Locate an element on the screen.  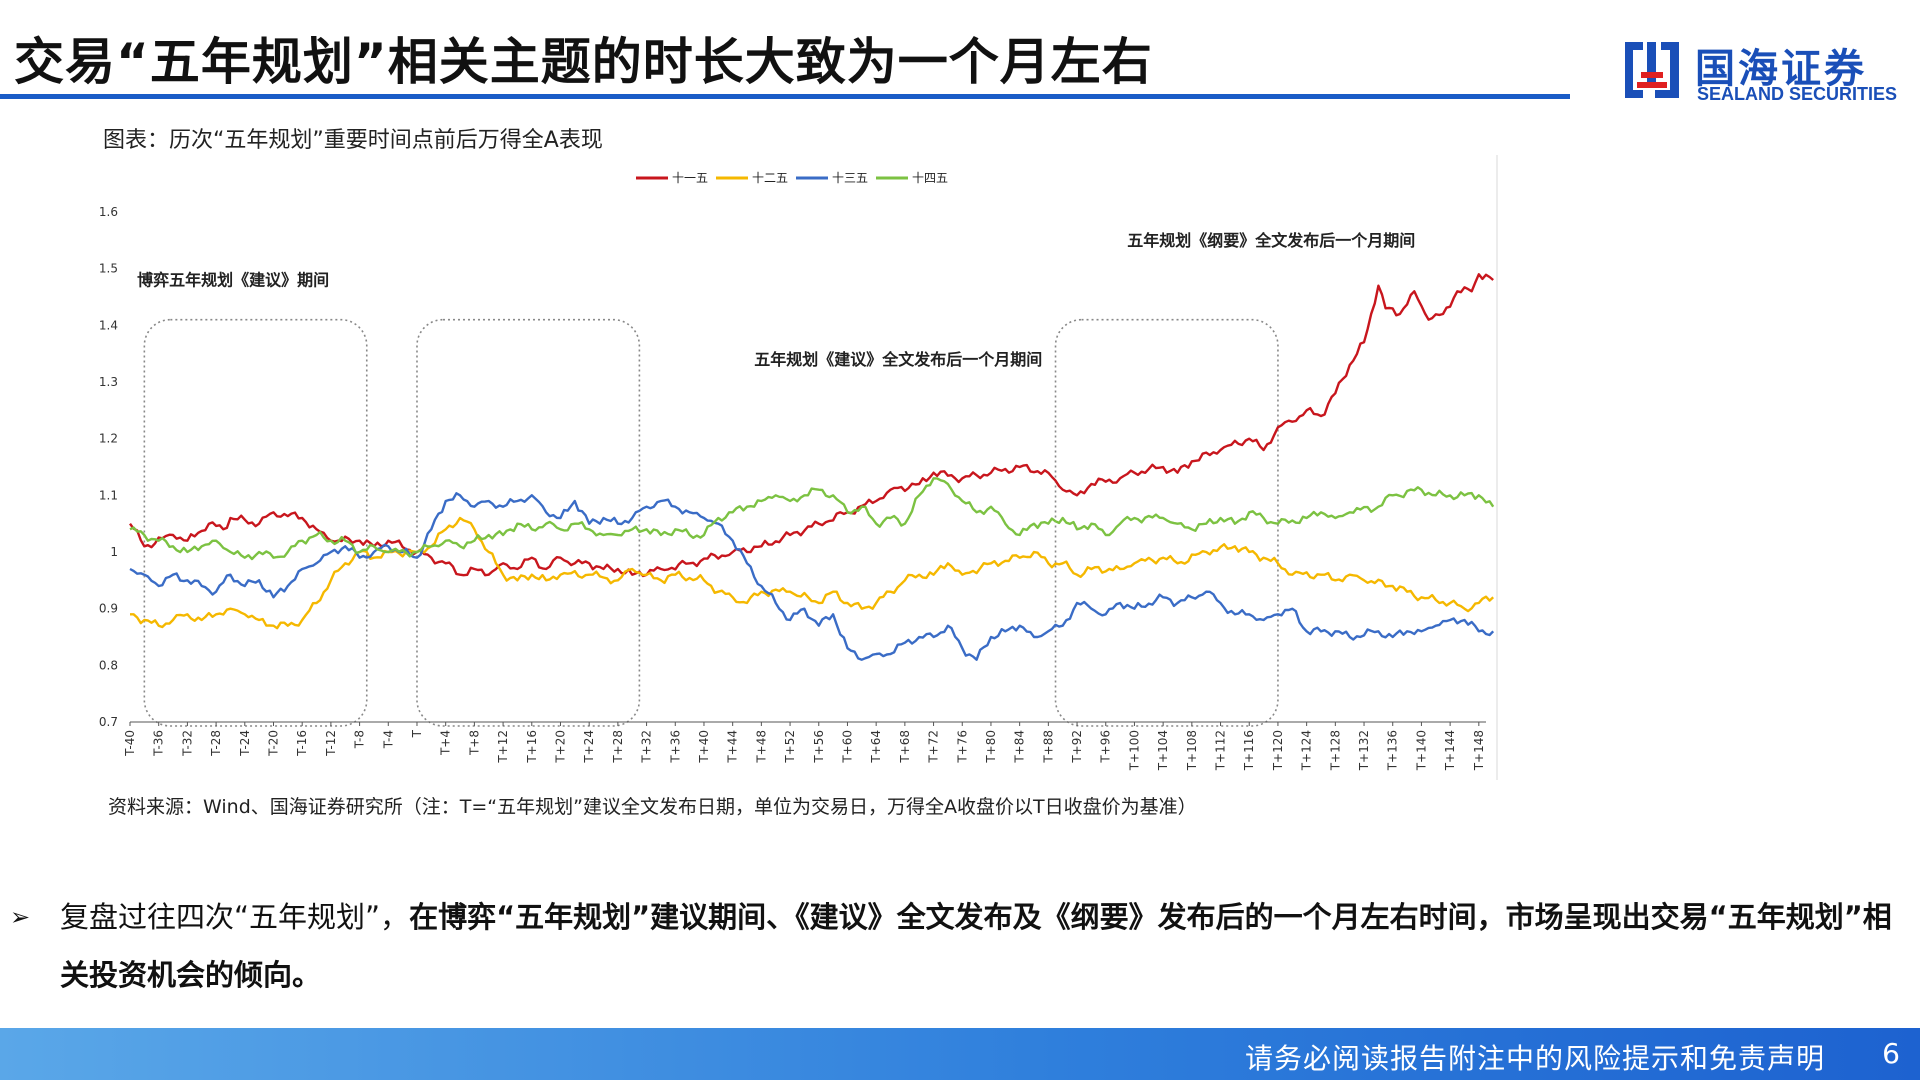
x-tick-label: T+108 is located at coordinates (1192, 750).